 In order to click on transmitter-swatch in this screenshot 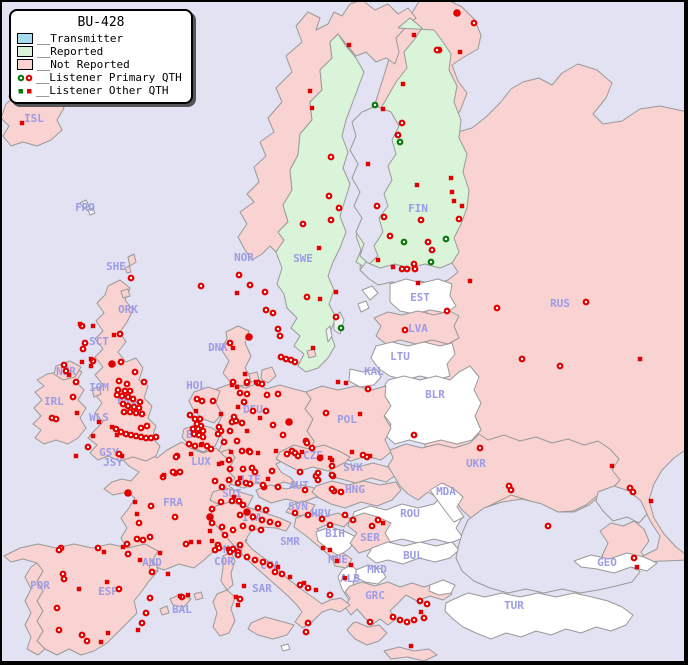, I will do `click(25, 38)`.